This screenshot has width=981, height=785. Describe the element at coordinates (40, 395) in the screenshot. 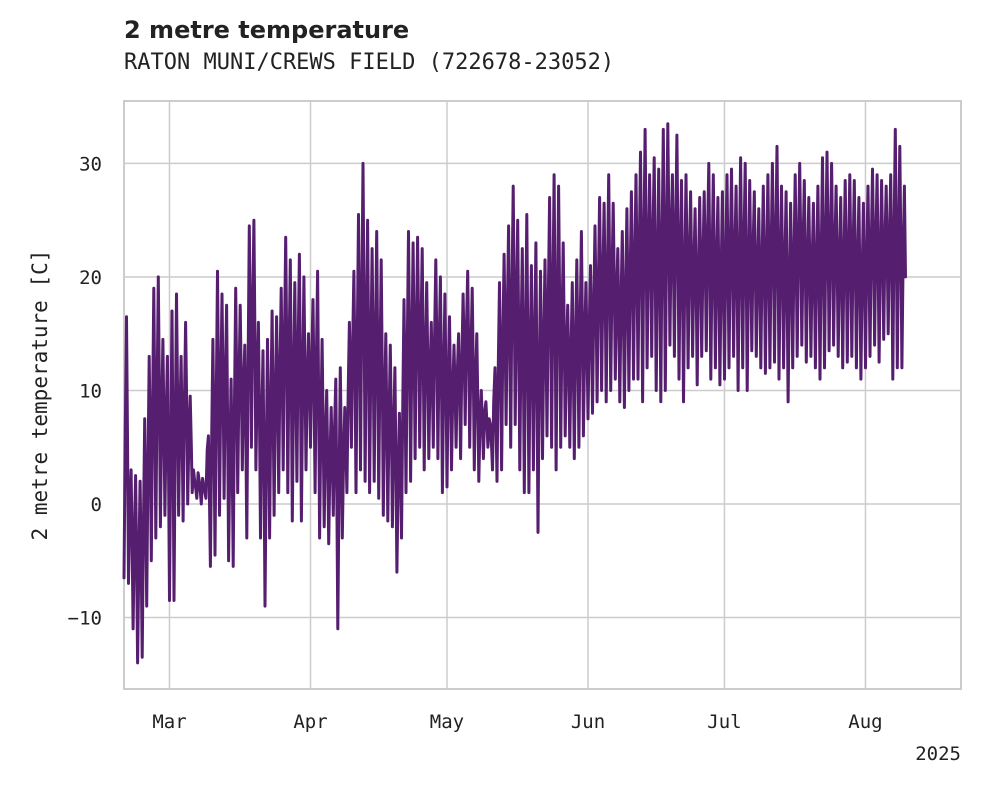

I see `y-axis-label: 2 metre temperature [C]` at that location.